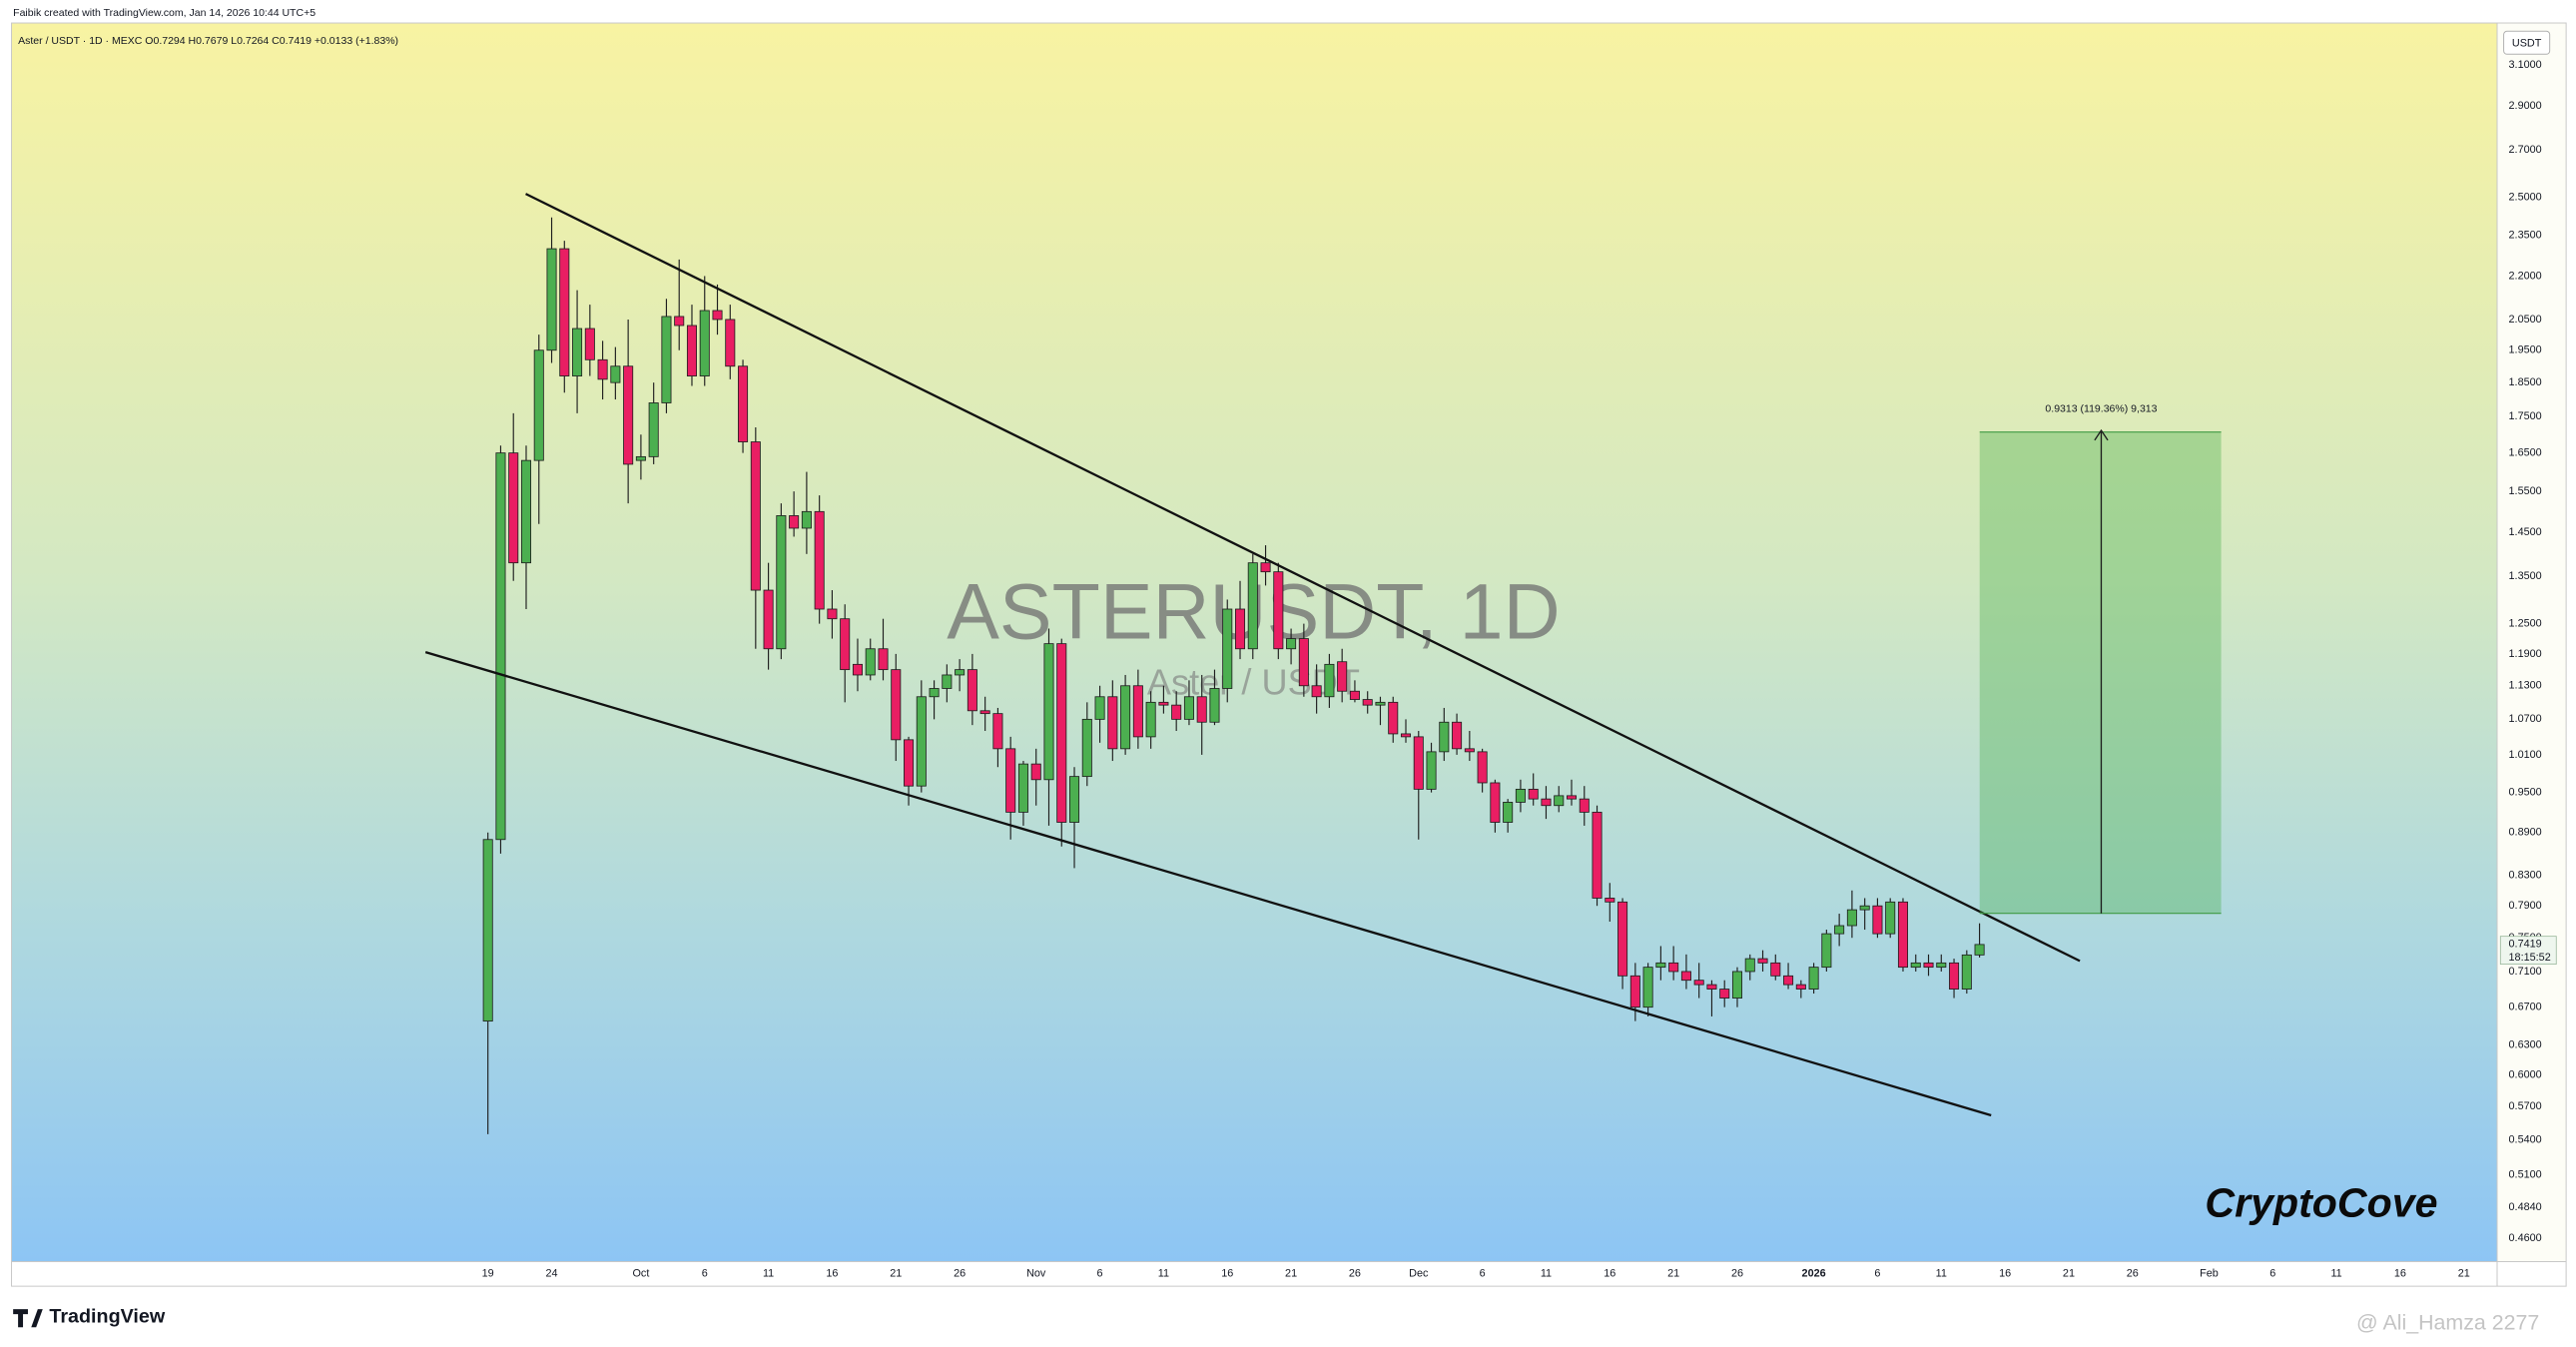 This screenshot has height=1347, width=2576. I want to click on time-axis-background, so click(1289, 1274).